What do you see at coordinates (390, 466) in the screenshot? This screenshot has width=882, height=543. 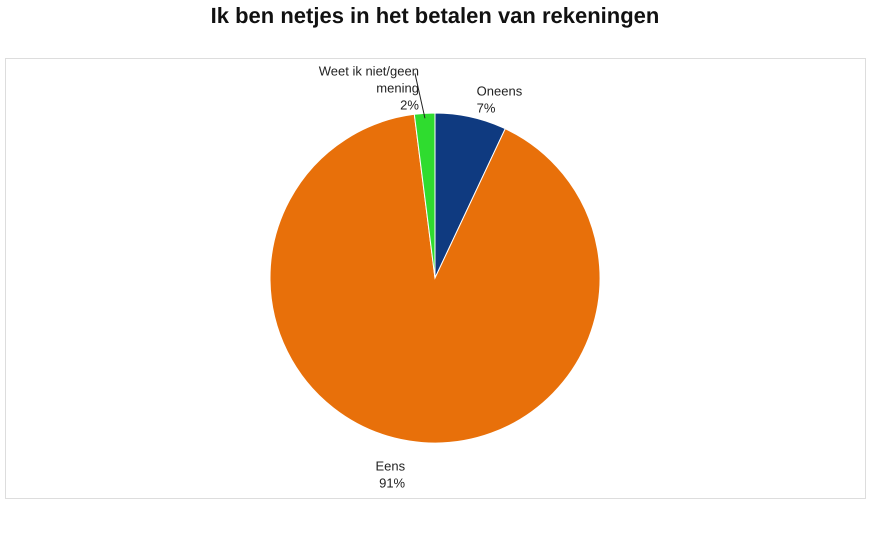 I see `slice-label: Eens` at bounding box center [390, 466].